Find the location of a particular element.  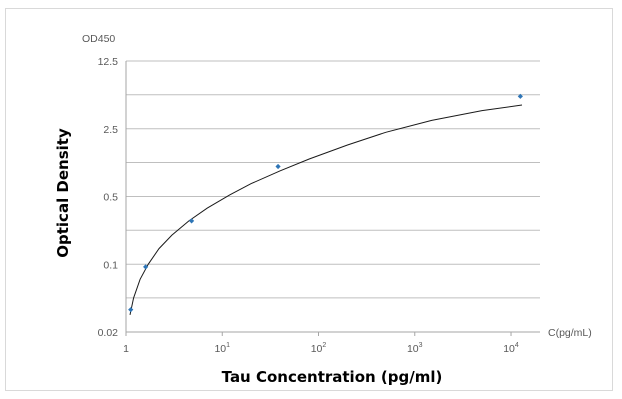

x-axis-title: Tau Concentration (pg/ml) is located at coordinates (332, 377).